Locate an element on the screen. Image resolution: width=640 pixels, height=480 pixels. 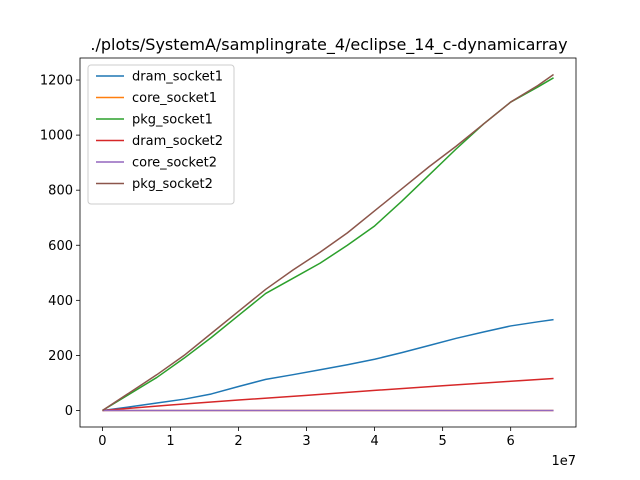
y-tick-label: 600 is located at coordinates (60, 246).